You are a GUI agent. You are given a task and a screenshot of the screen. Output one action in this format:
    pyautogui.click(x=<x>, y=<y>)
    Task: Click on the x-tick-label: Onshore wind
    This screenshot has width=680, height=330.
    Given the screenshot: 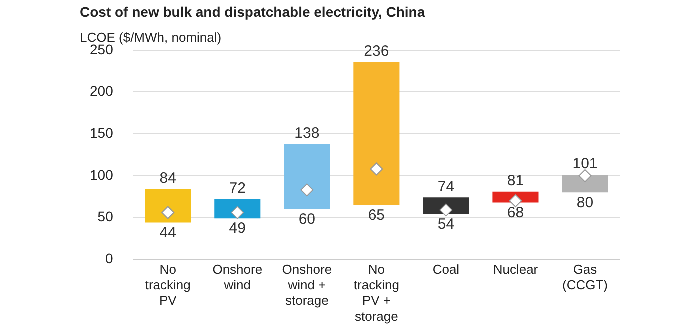 What is the action you would take?
    pyautogui.click(x=237, y=277)
    